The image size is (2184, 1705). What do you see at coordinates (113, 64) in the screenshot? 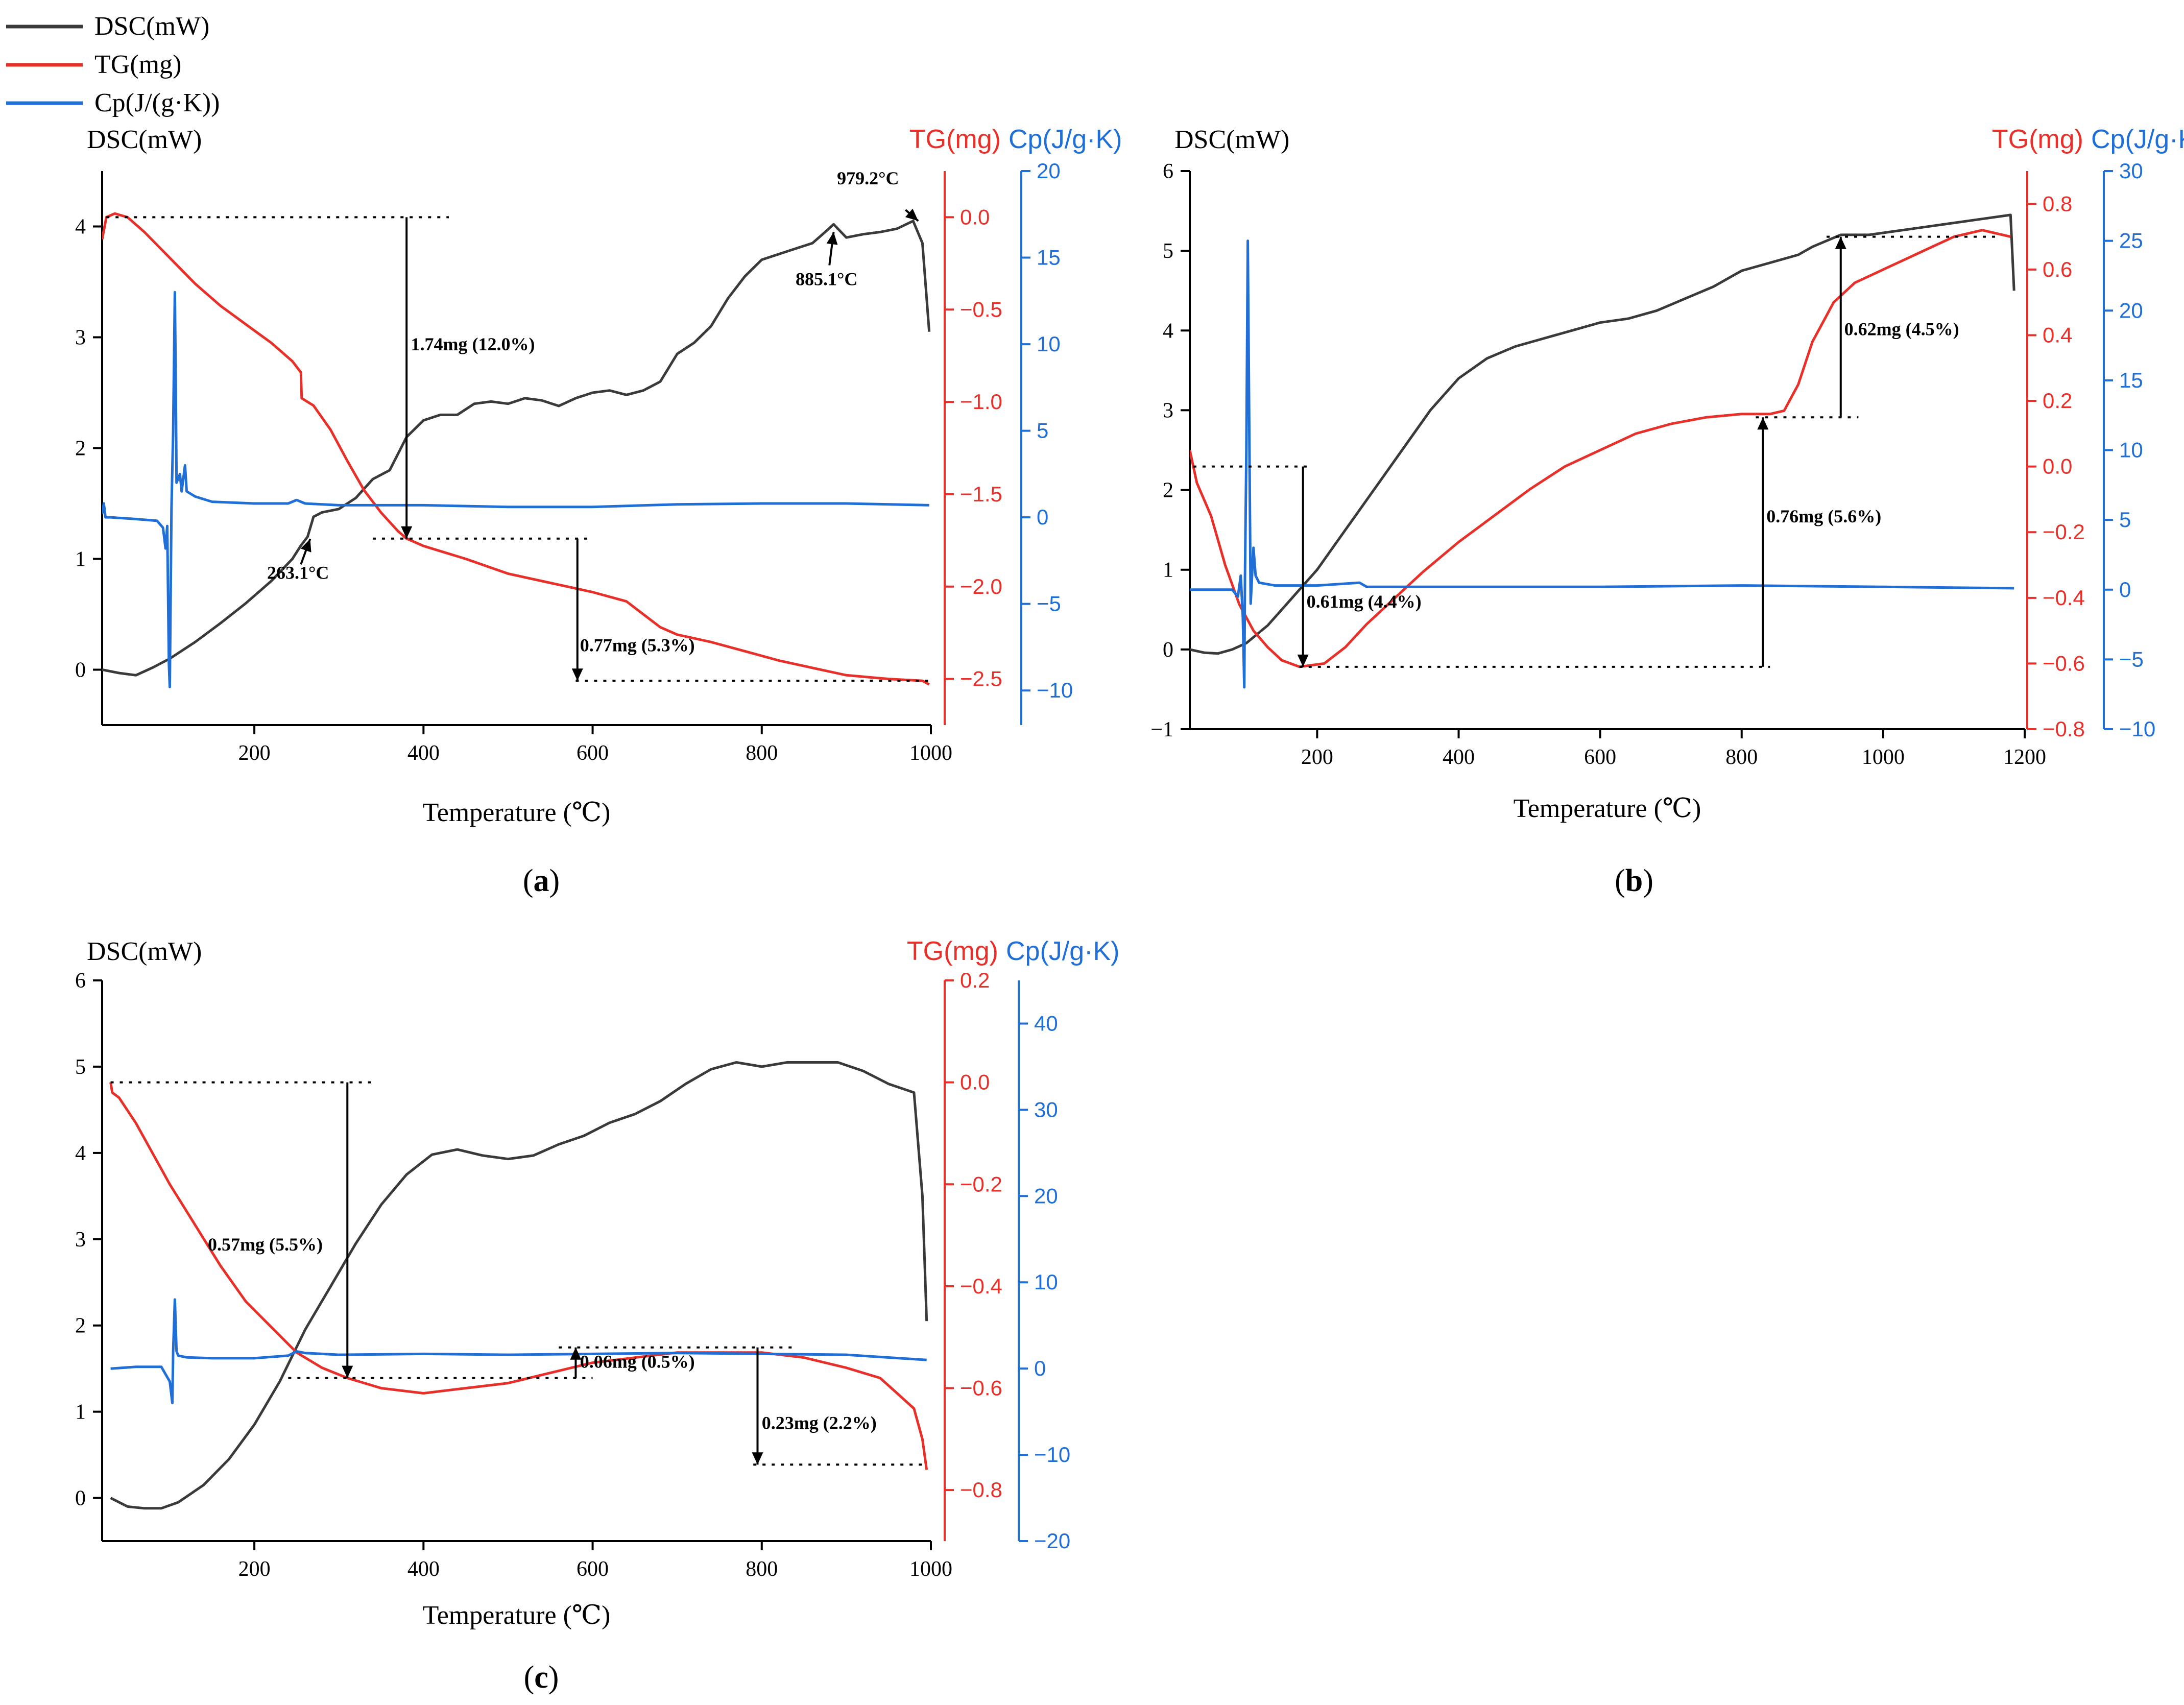
I see `legend: DSC(mW) TG(mg) Cp(J/(g·K))` at bounding box center [113, 64].